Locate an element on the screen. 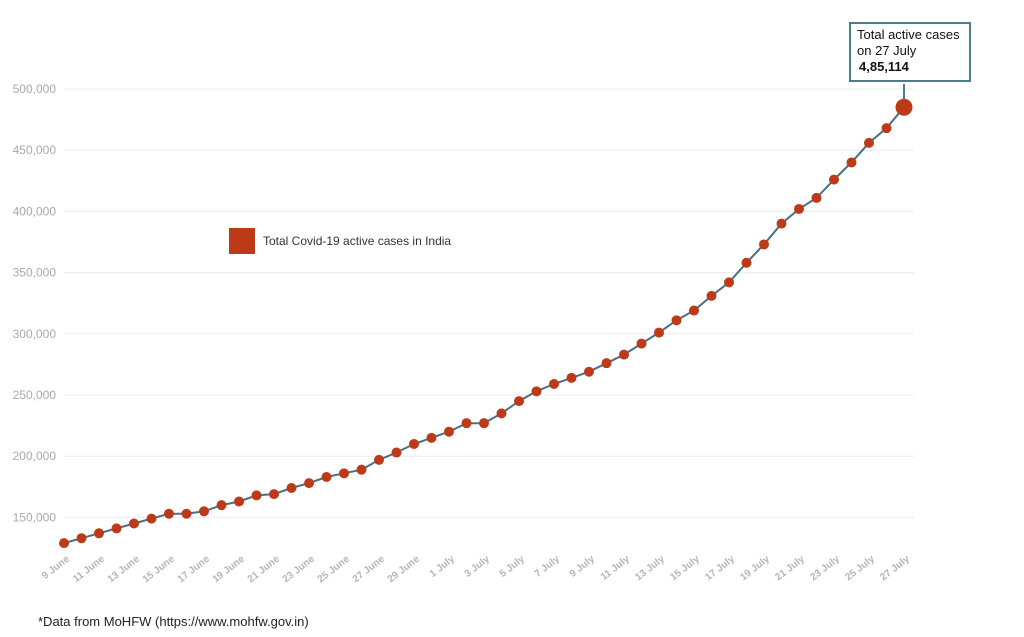 This screenshot has height=637, width=1024. annotation-value: 4,85,114 is located at coordinates (884, 66).